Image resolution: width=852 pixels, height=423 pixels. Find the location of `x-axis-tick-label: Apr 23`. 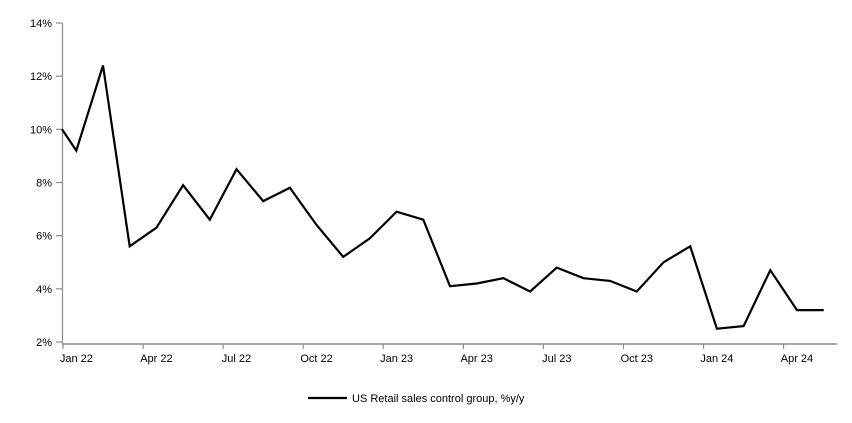

x-axis-tick-label: Apr 23 is located at coordinates (476, 359).